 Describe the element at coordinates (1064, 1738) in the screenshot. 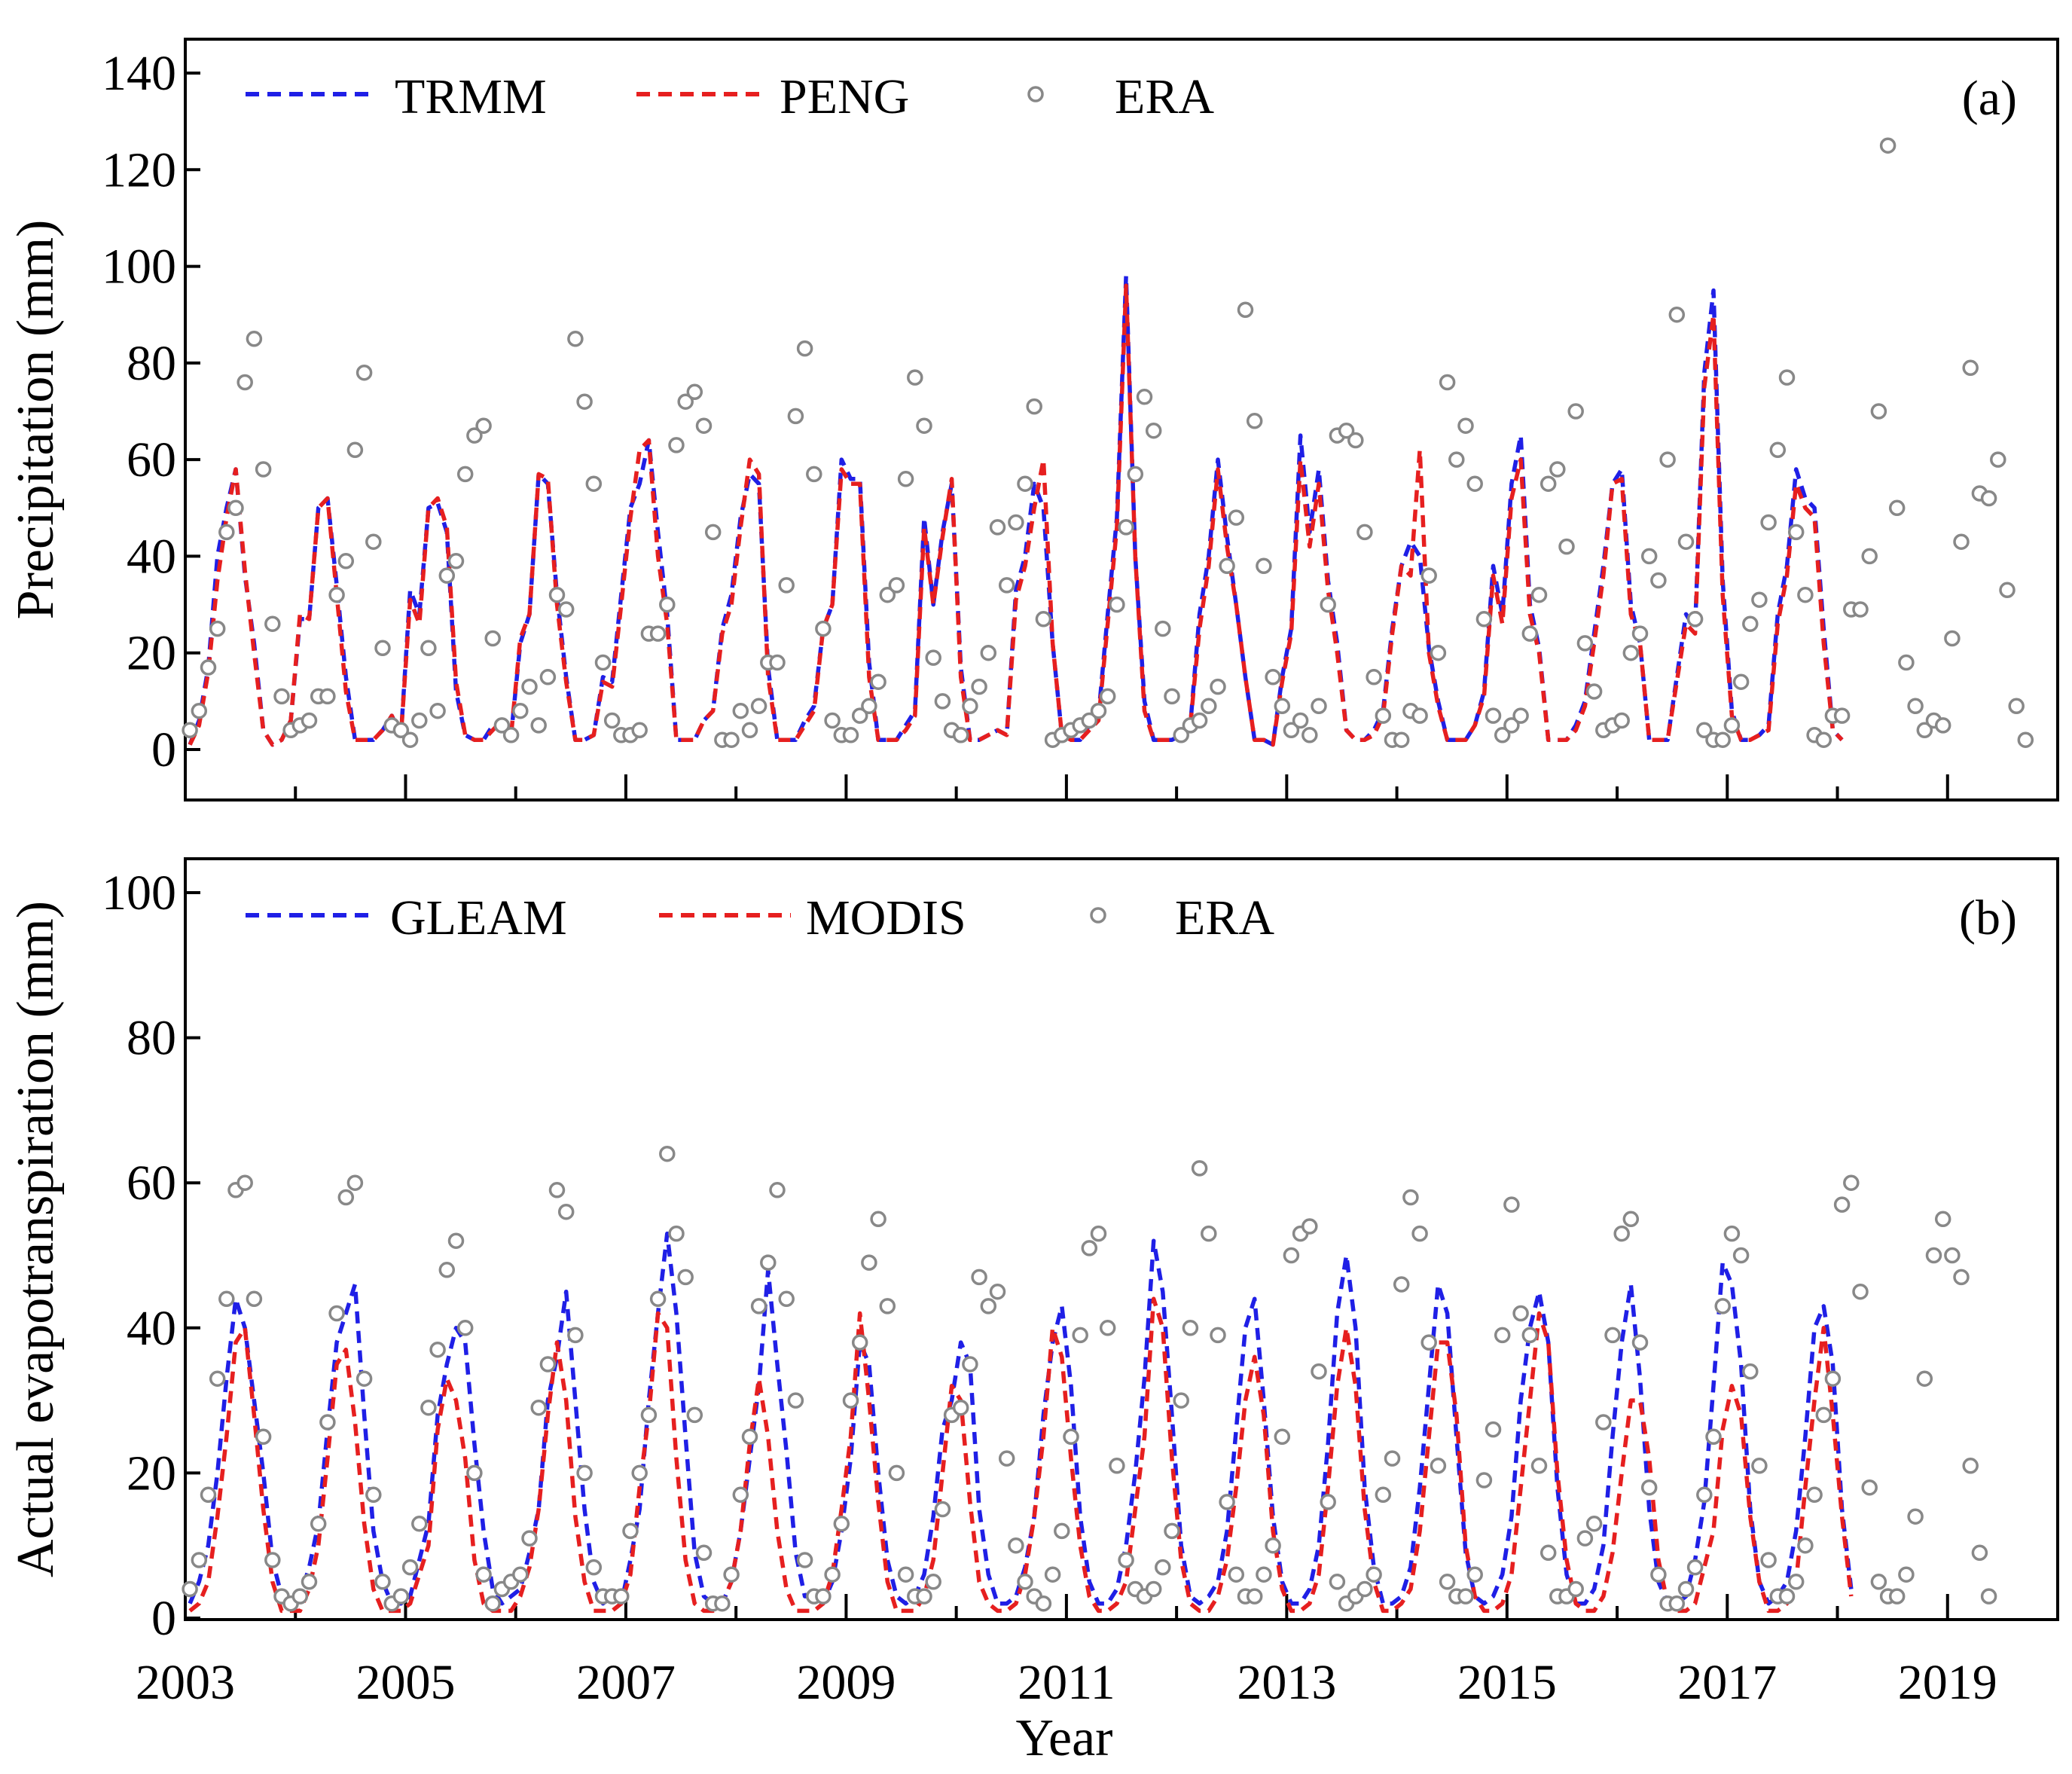

I see `x-axis-label: Year` at that location.